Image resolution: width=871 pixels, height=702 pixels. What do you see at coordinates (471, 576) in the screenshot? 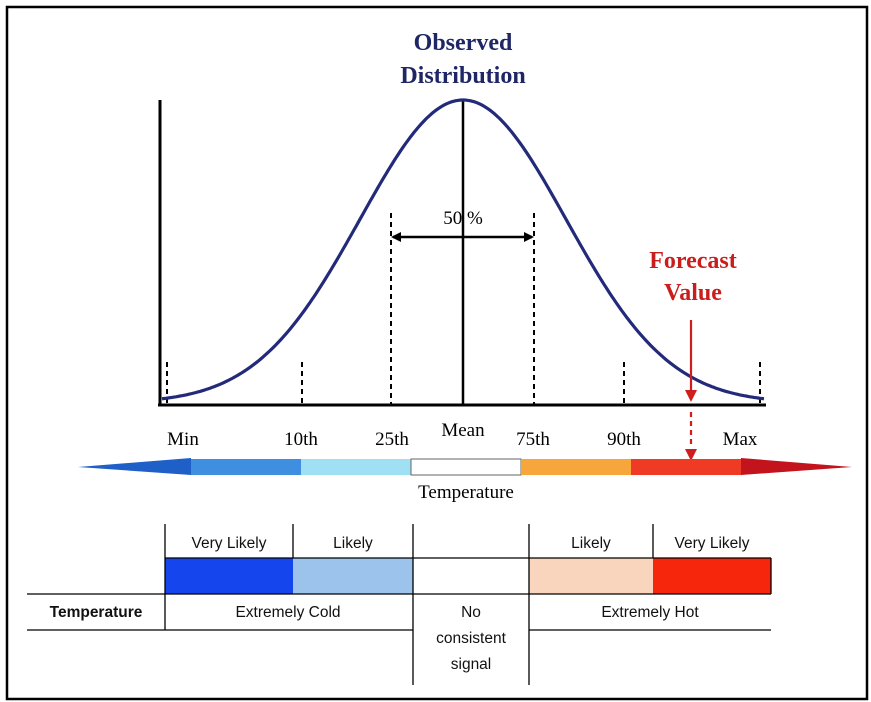
I see `neutral-swatch` at bounding box center [471, 576].